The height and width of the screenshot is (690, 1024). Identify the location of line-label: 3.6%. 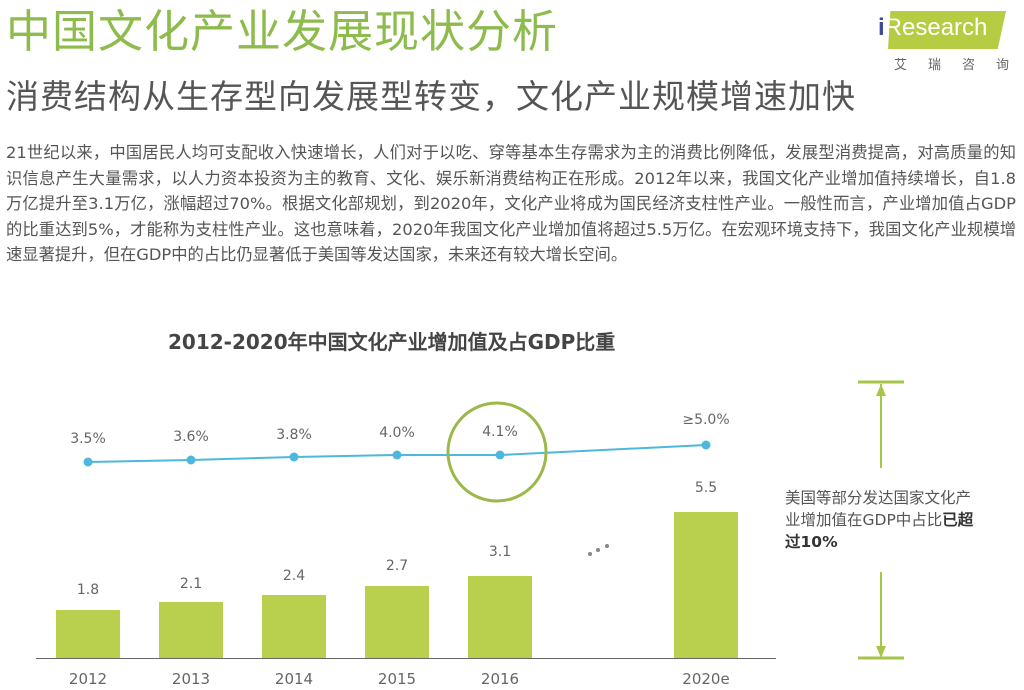
(191, 437).